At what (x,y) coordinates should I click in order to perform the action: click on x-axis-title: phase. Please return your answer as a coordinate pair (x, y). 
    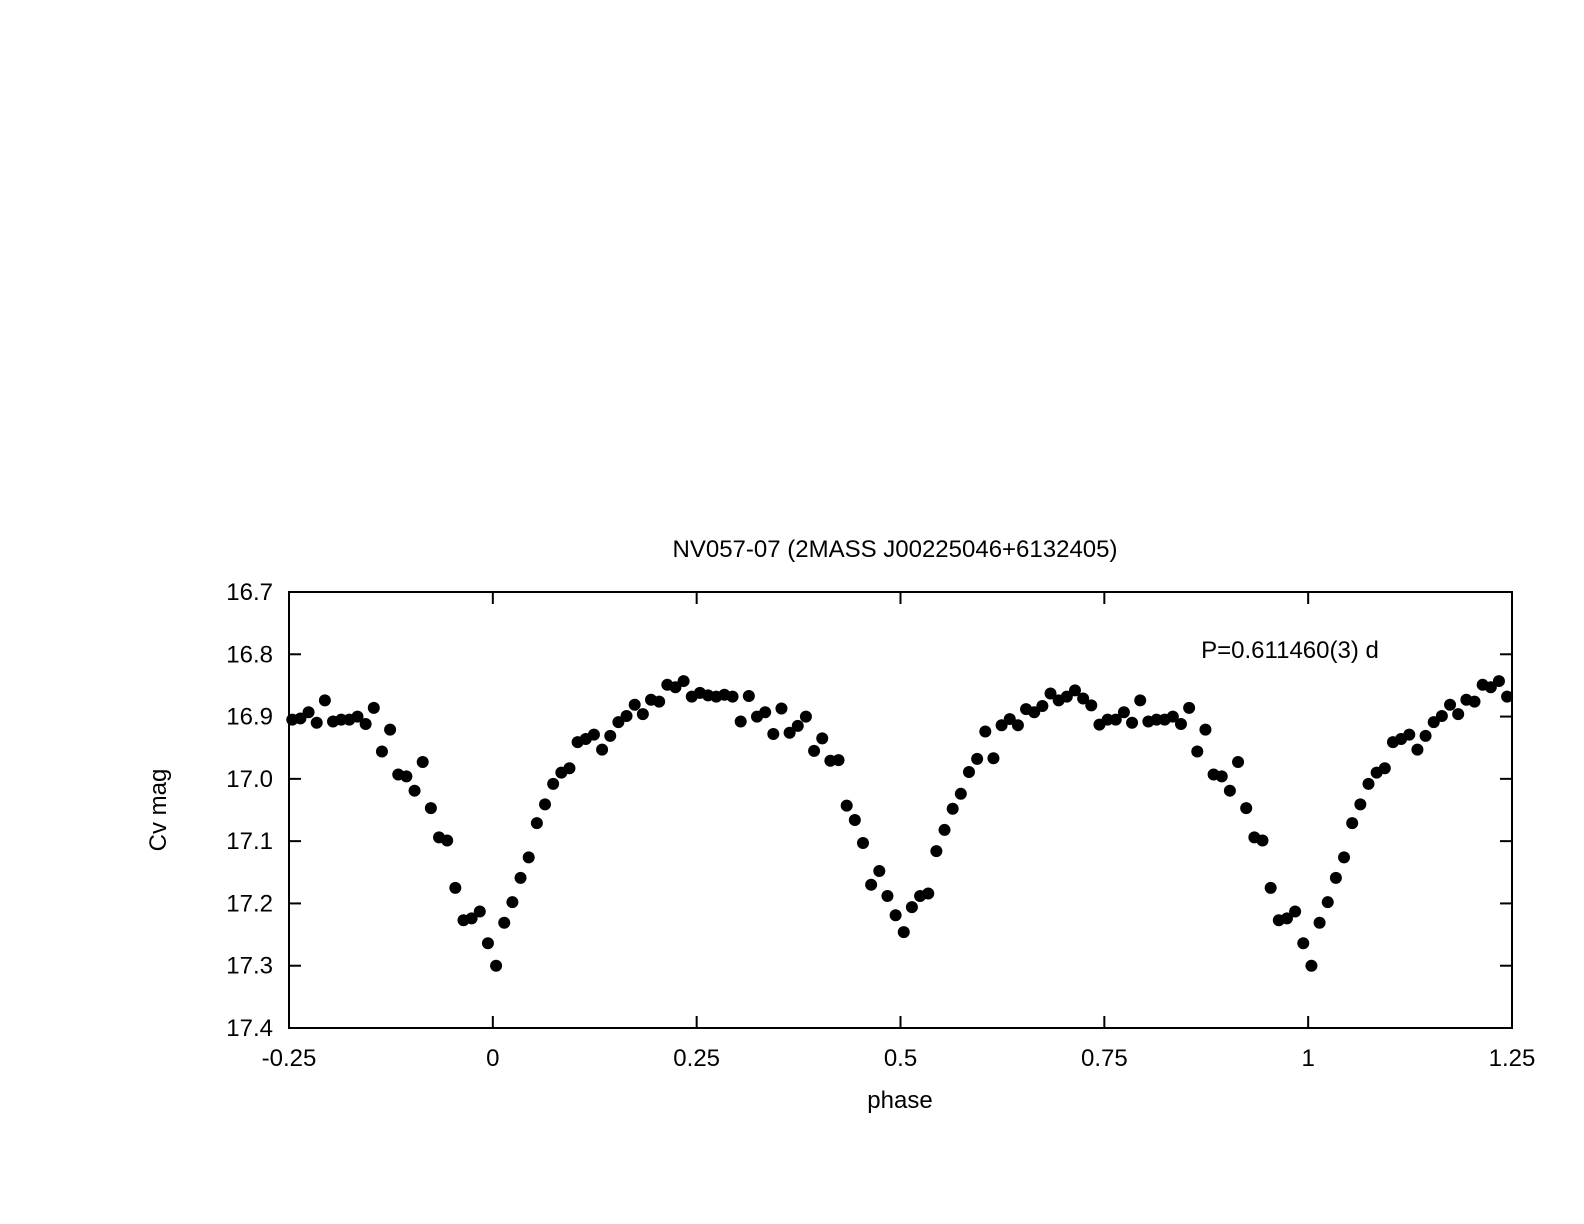
    Looking at the image, I should click on (899, 1100).